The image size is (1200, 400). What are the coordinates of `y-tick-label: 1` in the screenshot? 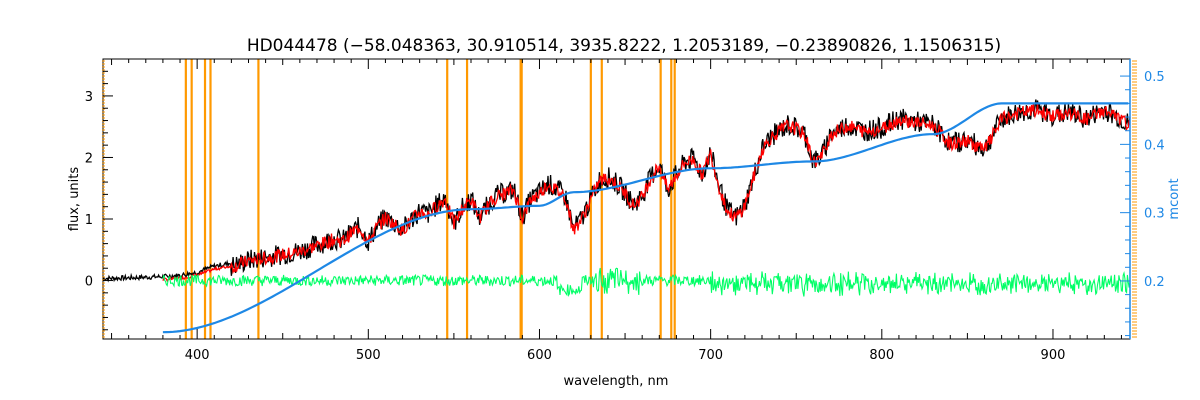 It's located at (89, 220).